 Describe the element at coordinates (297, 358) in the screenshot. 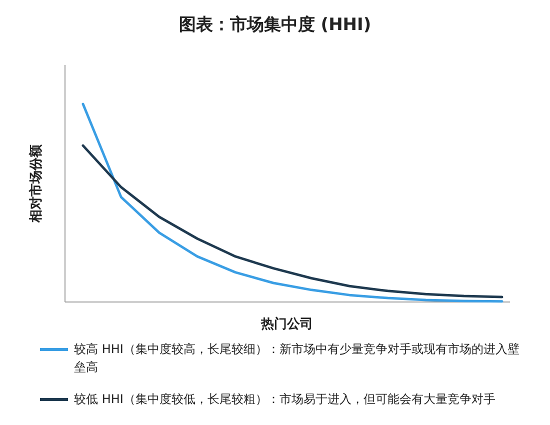

I see `legend-label: 较高 HHI（集中度较高，长尾较细）：新市场中有少量竞争对手或现有市场的进入壁垒高` at that location.